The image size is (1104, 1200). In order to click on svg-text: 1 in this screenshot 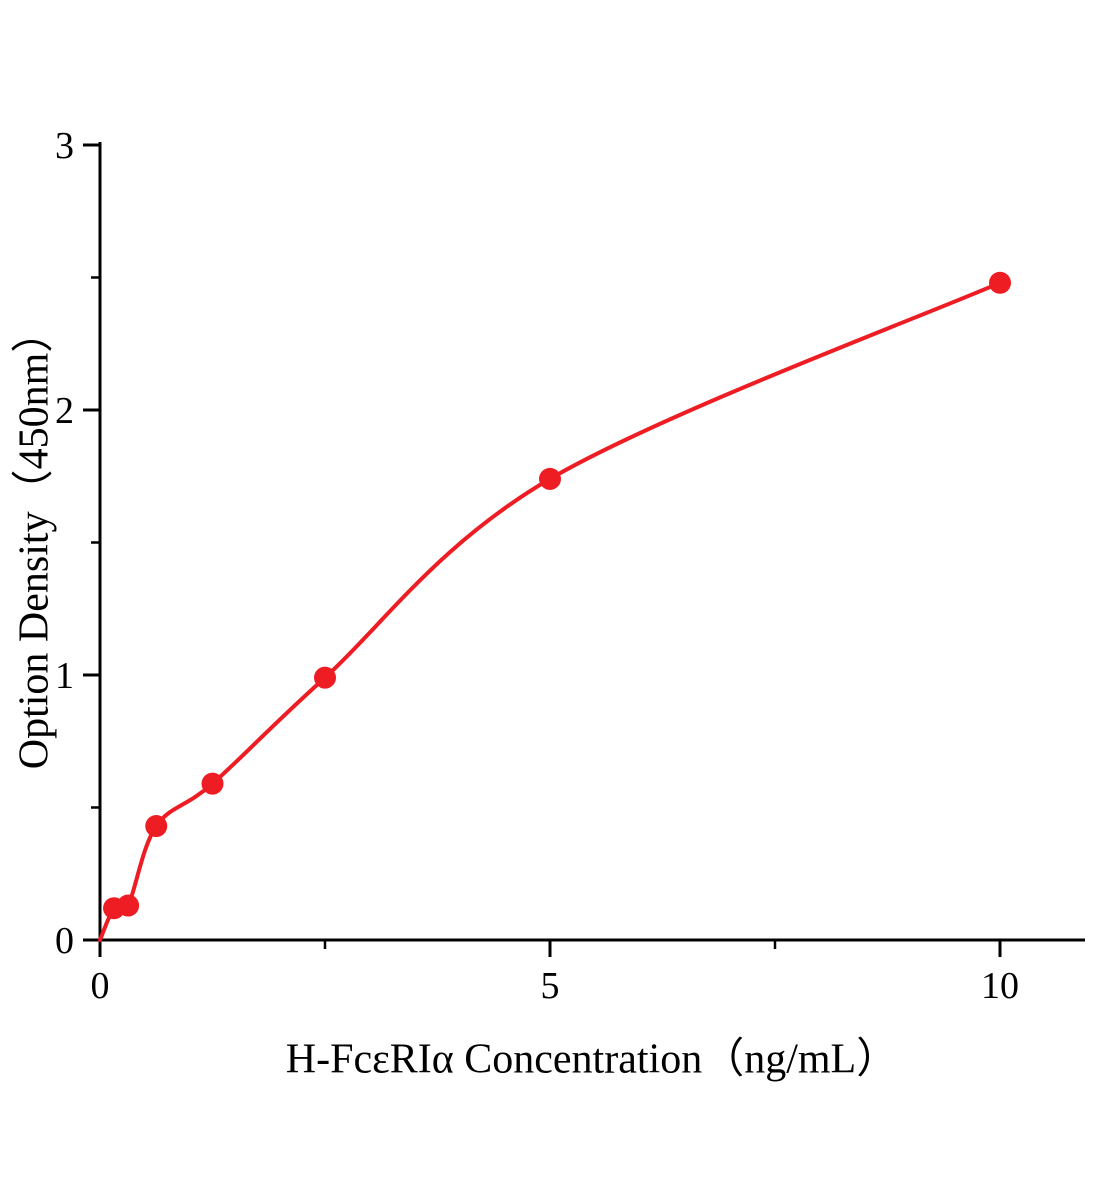, I will do `click(64, 676)`.